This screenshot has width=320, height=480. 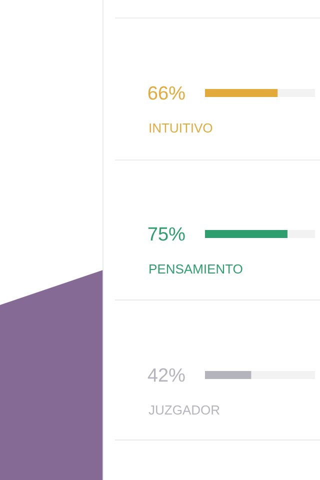 What do you see at coordinates (166, 375) in the screenshot?
I see `data-label: 42%` at bounding box center [166, 375].